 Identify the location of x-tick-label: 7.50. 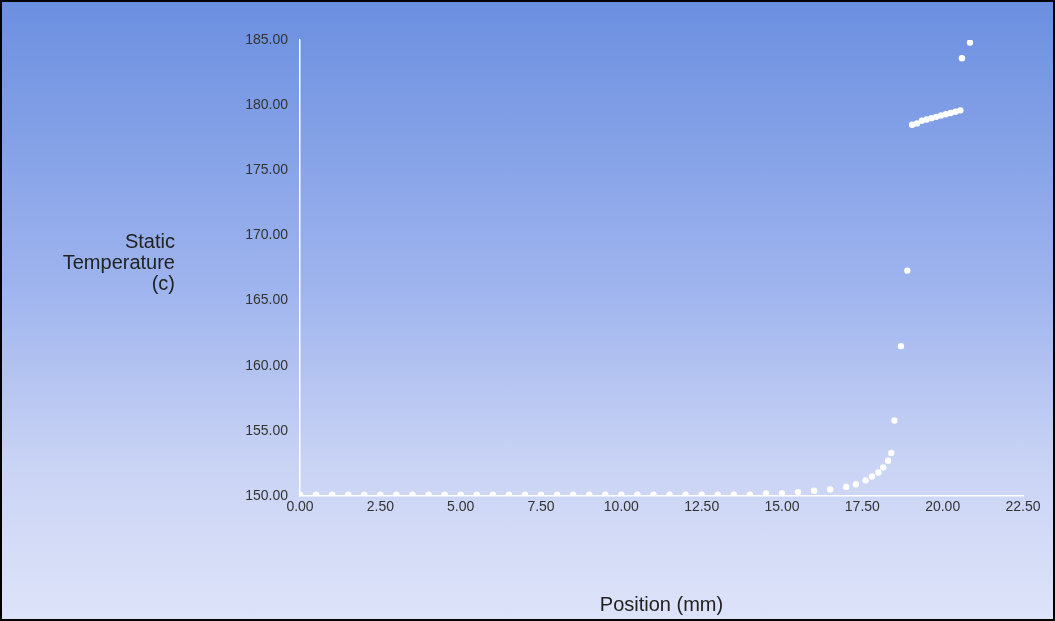
(541, 506).